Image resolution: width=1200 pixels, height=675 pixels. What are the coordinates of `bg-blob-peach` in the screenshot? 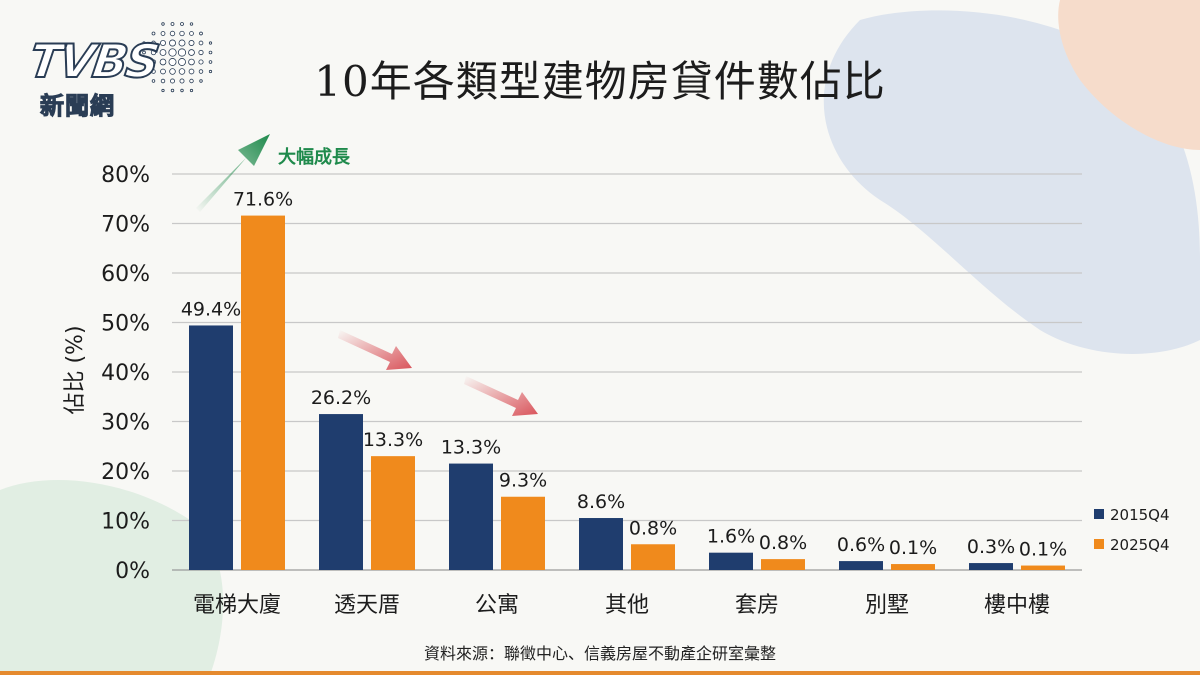 It's located at (1129, 75).